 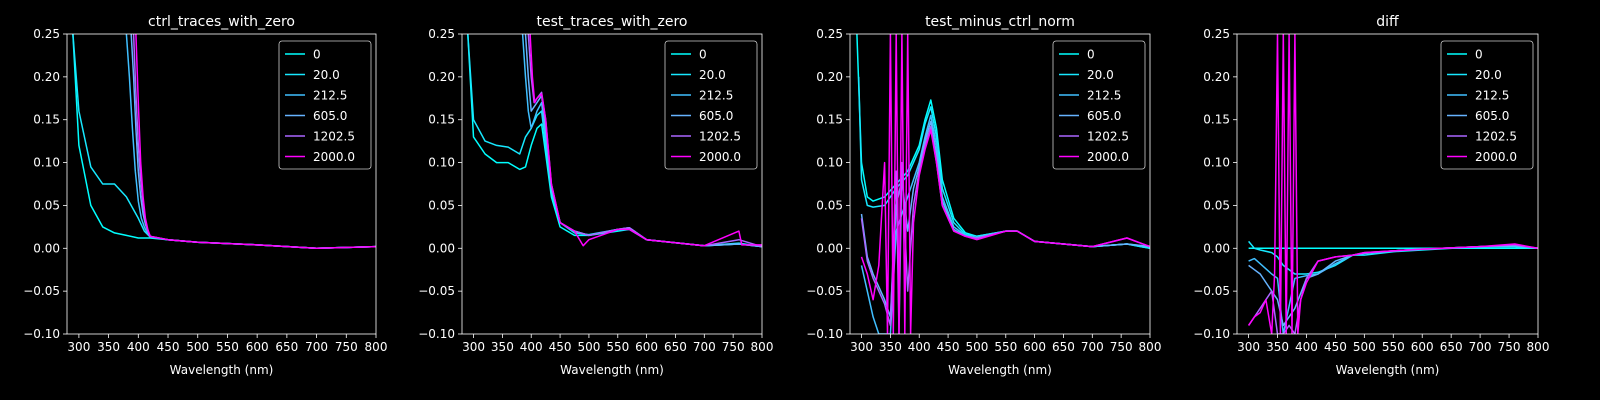 What do you see at coordinates (1000, 22) in the screenshot?
I see `chart-title: test_minus_ctrl_norm` at bounding box center [1000, 22].